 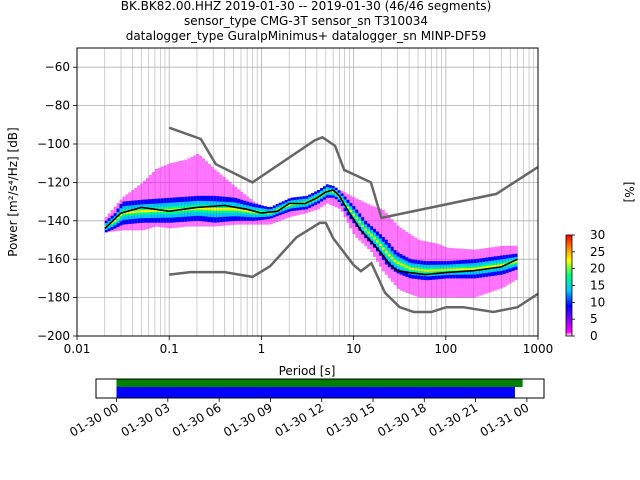 What do you see at coordinates (13, 191) in the screenshot?
I see `y-axis-label: Power [m²/s⁴/Hz] [dB]` at bounding box center [13, 191].